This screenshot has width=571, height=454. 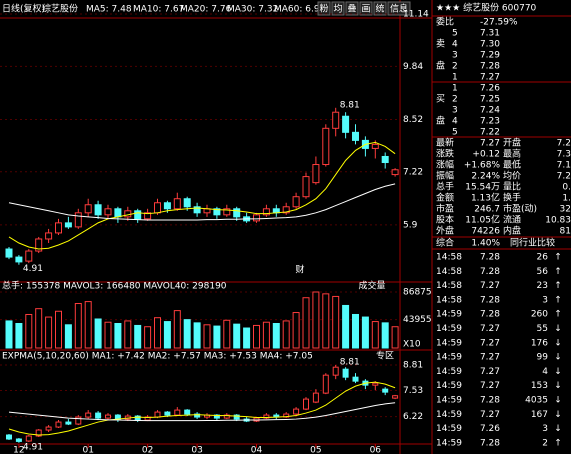 I want to click on tool-button-label: 信息, so click(x=399, y=9).